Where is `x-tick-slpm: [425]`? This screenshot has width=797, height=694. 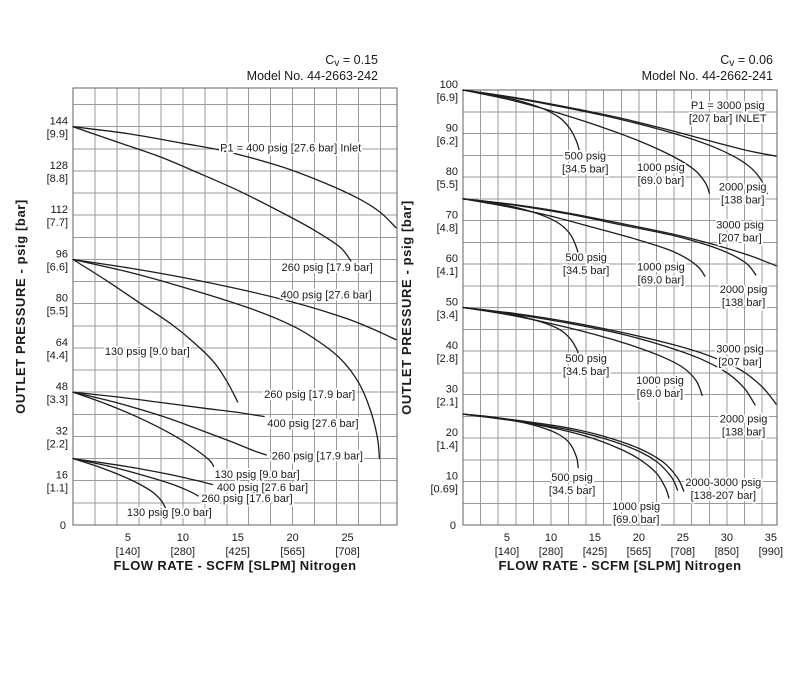 x-tick-slpm: [425] is located at coordinates (238, 552).